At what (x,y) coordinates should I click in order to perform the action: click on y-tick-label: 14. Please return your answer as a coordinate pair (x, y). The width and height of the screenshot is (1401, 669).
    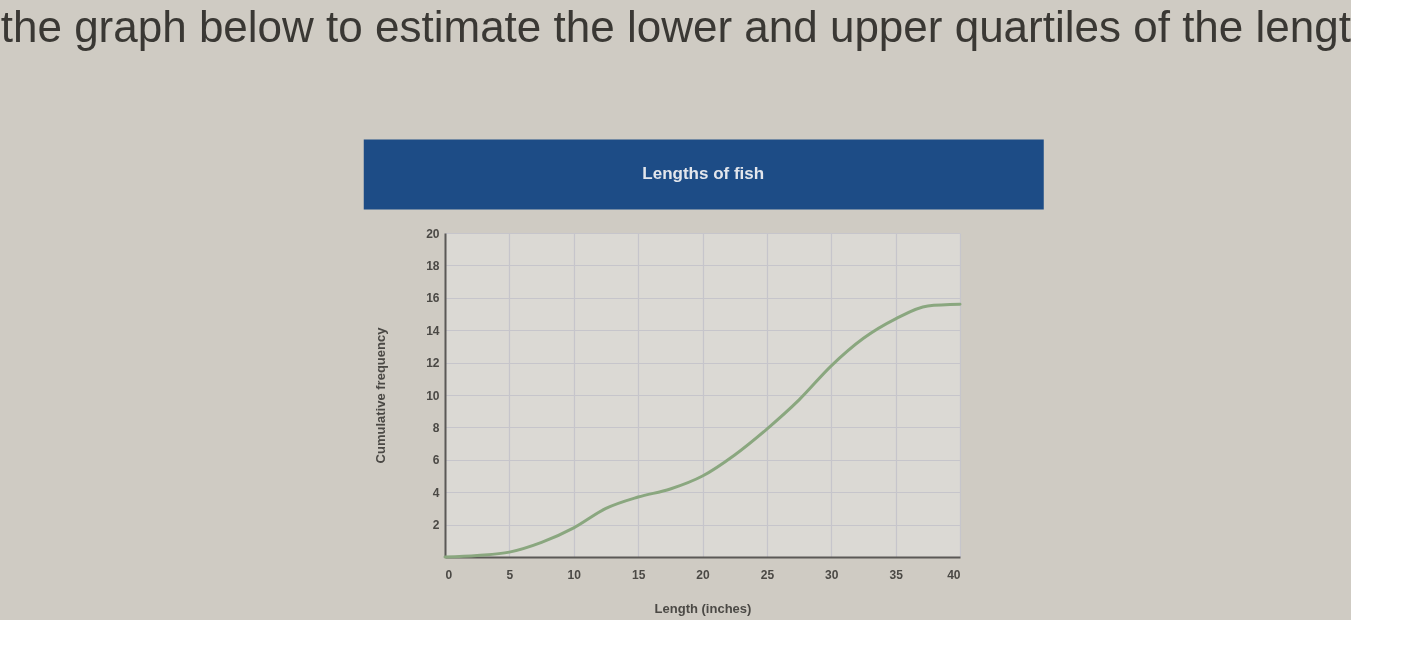
    Looking at the image, I should click on (433, 330).